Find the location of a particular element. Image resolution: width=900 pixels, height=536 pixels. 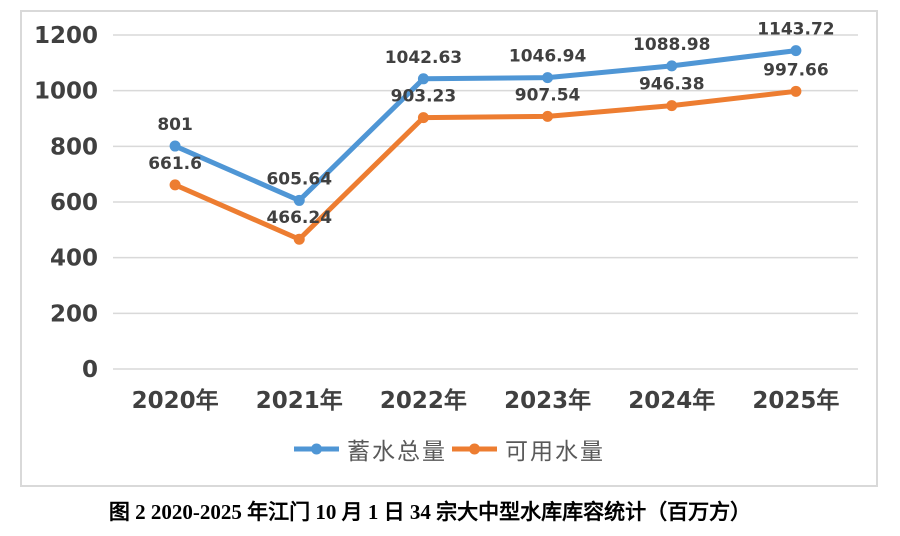

y-axis-tick-label: 1000 is located at coordinates (66, 92).